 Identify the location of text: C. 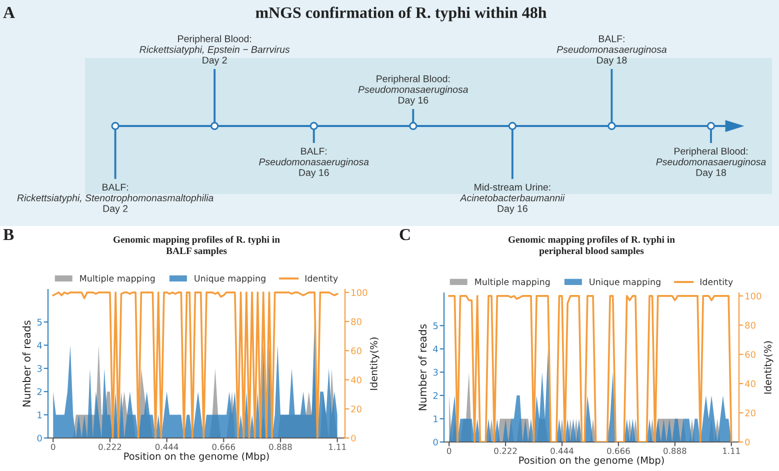
(405, 234).